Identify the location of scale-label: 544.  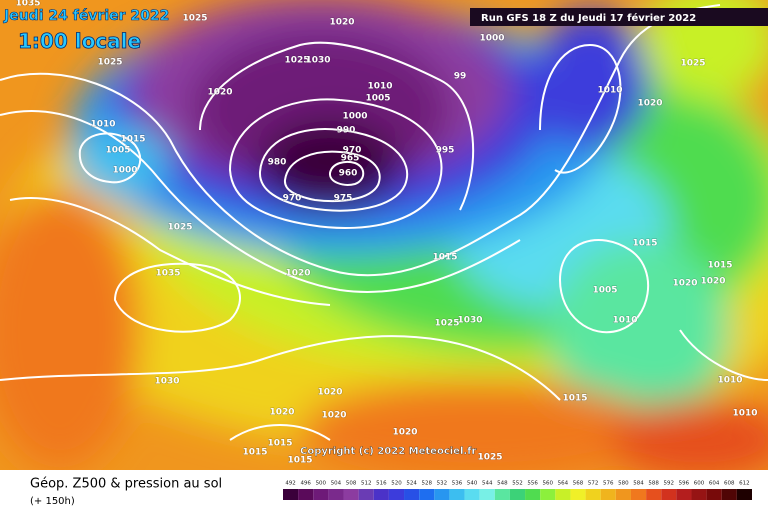
(487, 484).